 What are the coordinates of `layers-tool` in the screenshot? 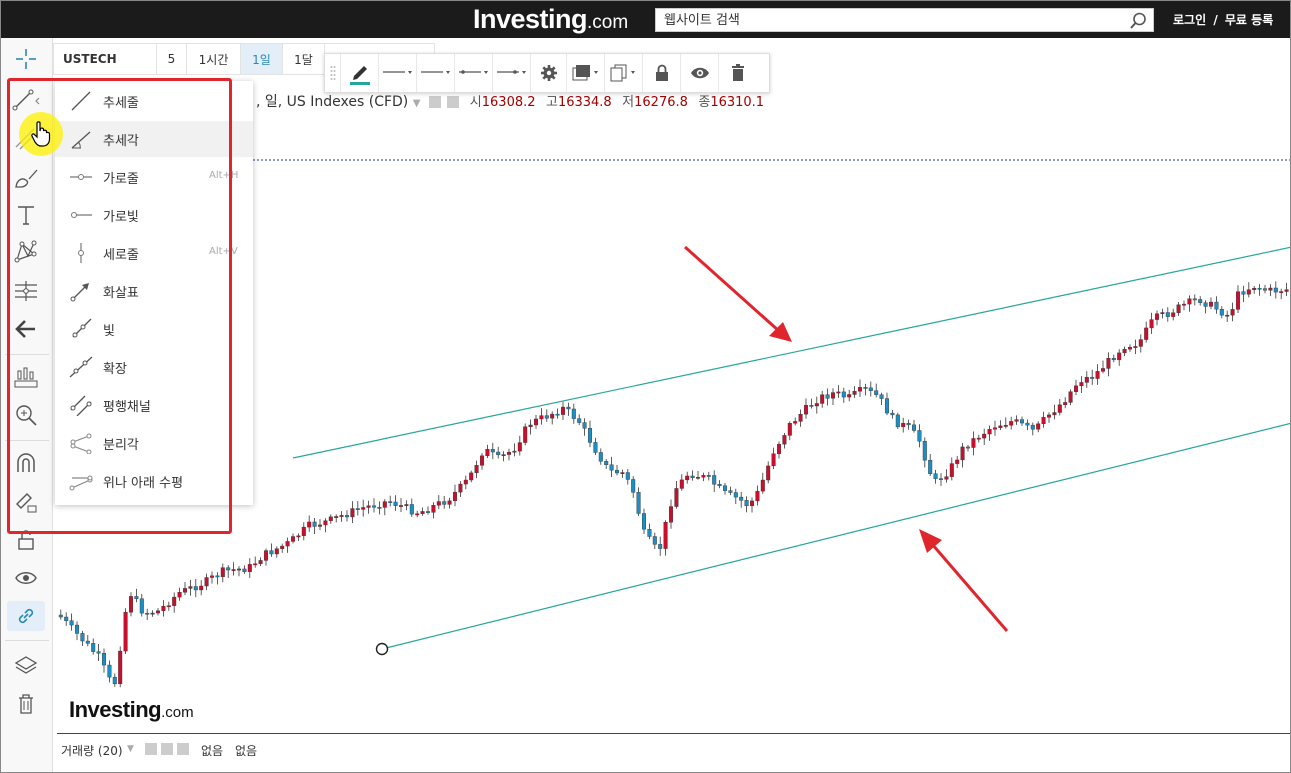 It's located at (26, 666).